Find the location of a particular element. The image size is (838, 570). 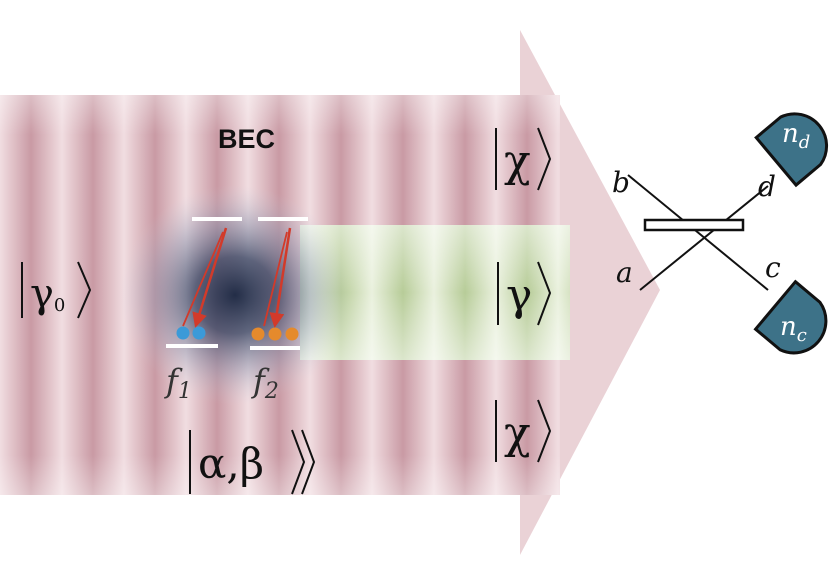

ket-alpha-beta: α,β is located at coordinates (252, 462).